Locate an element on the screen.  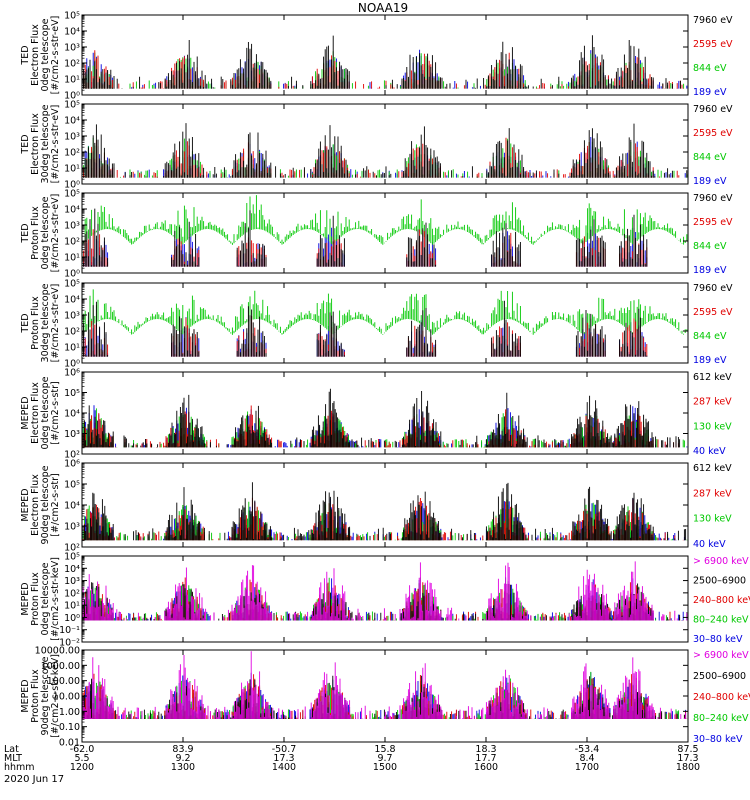
xtick-lat: 15.8 is located at coordinates (384, 749).